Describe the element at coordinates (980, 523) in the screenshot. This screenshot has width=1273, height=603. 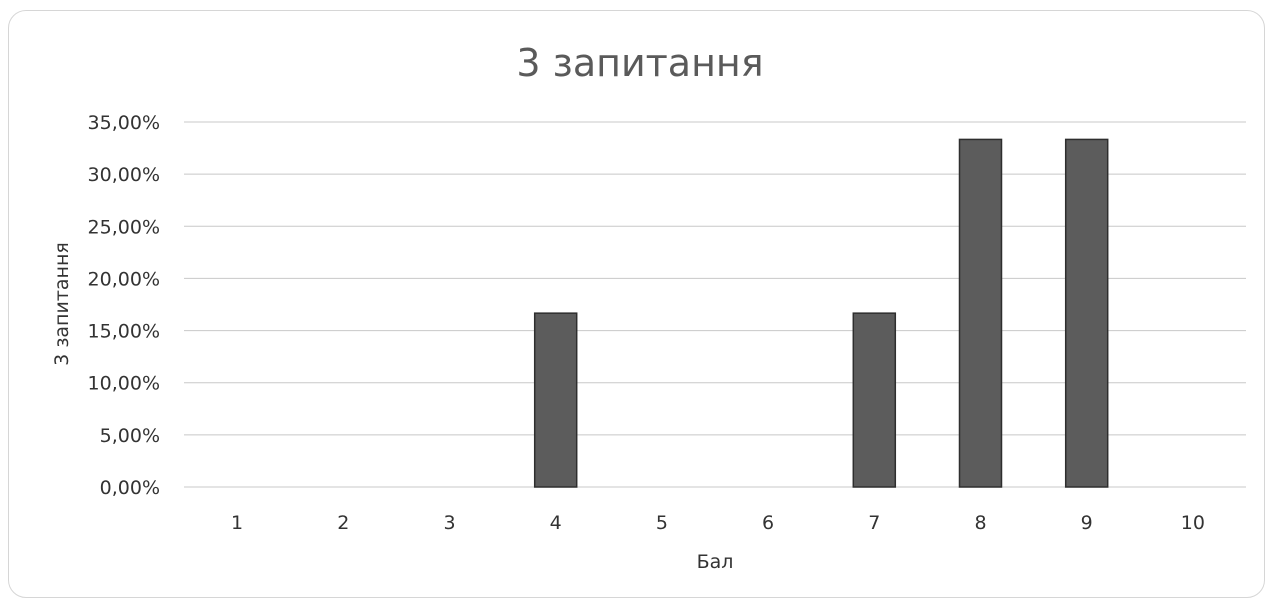
I see `x-tick-label: 8` at that location.